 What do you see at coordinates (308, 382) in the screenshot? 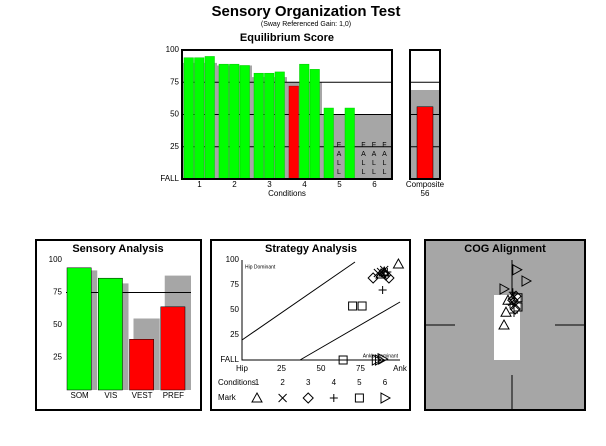
I see `legend-label: 3` at bounding box center [308, 382].